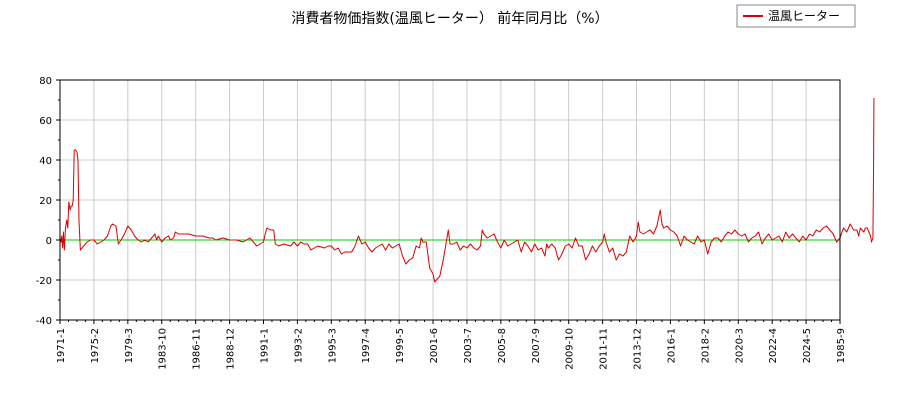 The width and height of the screenshot is (900, 400). Describe the element at coordinates (841, 345) in the screenshot. I see `x-tick-label: 1985-9` at that location.